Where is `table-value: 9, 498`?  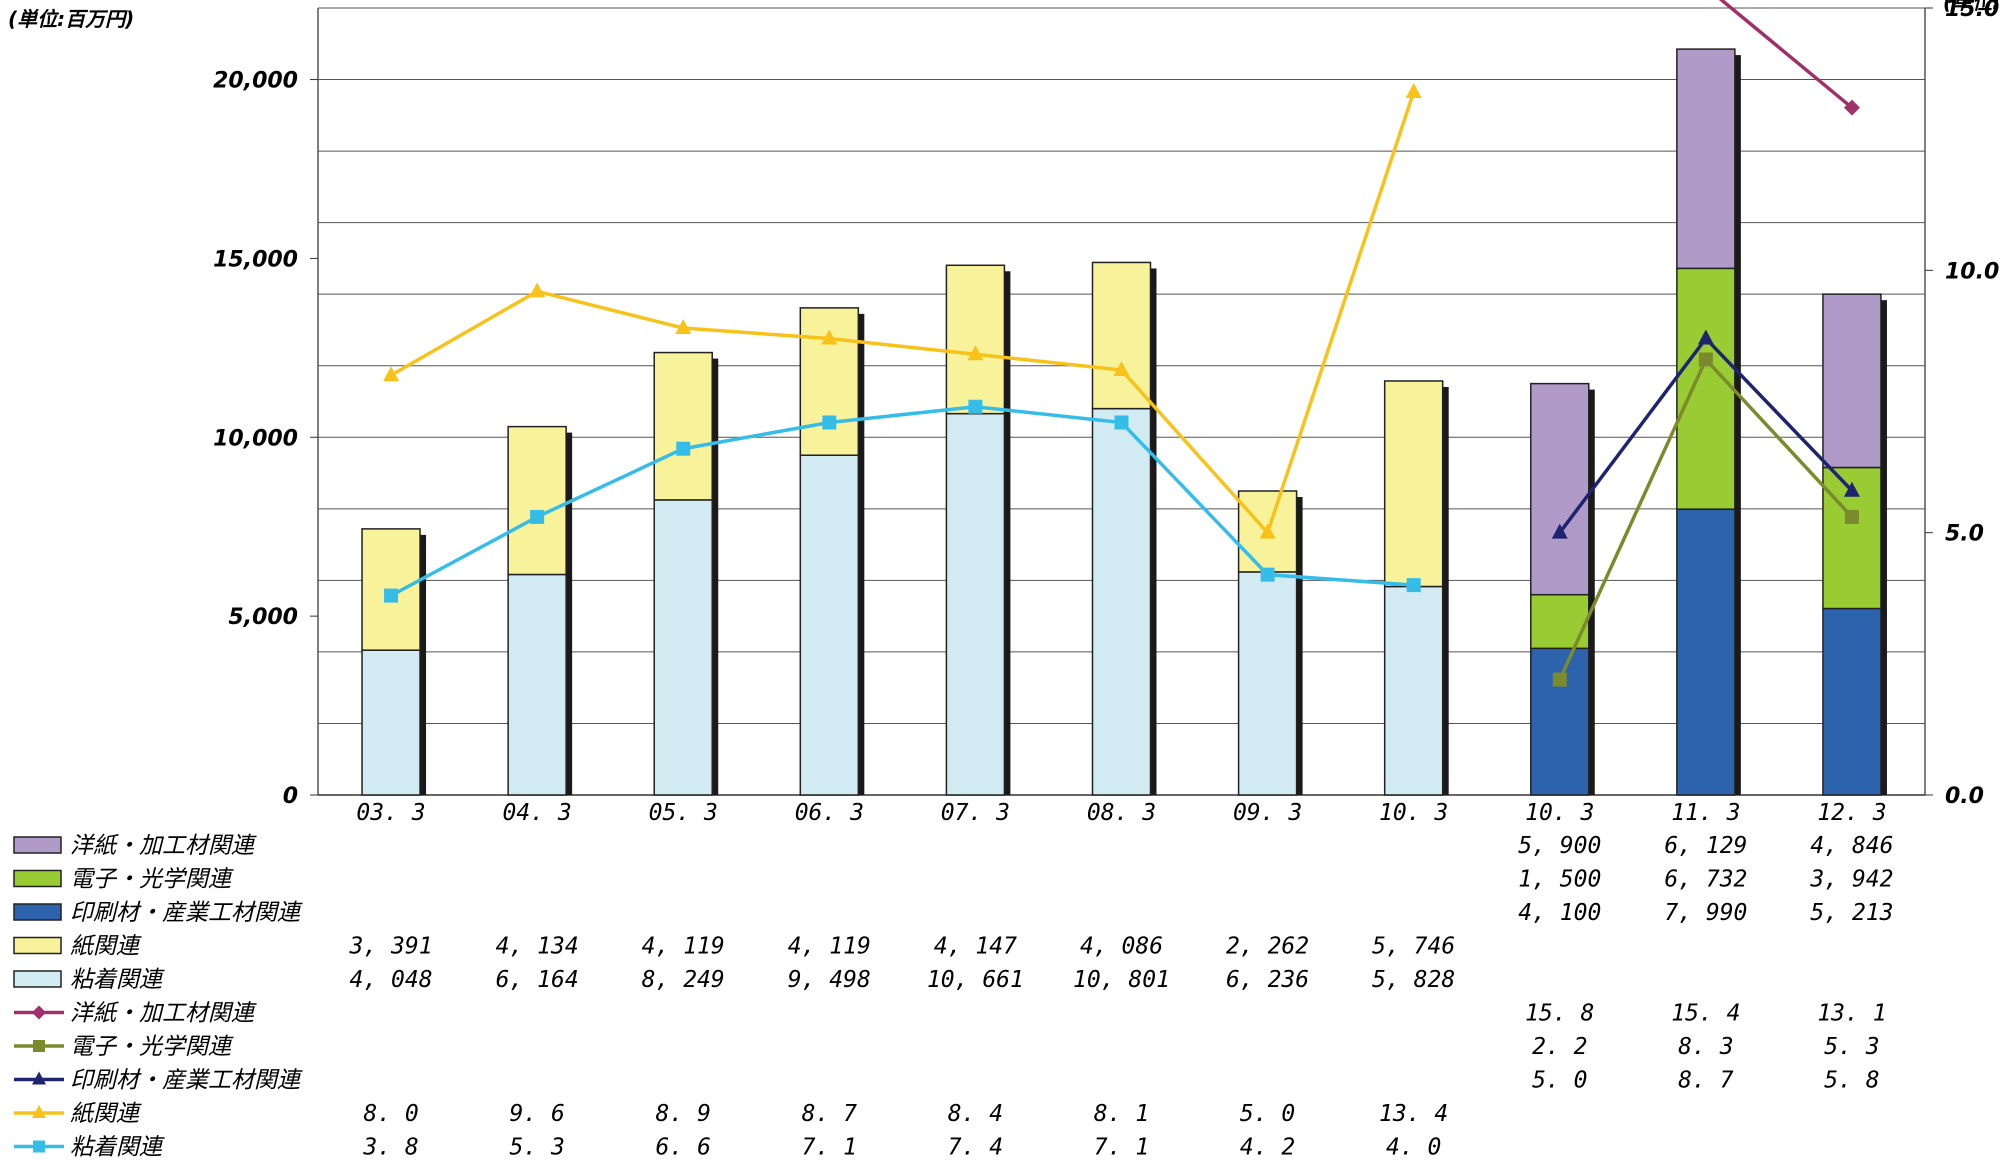
table-value: 9, 498 is located at coordinates (829, 980).